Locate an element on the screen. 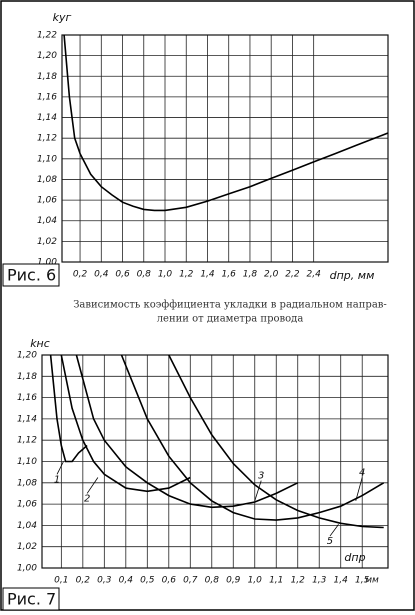 The height and width of the screenshot is (615, 415). figure-label: Рис. 7 is located at coordinates (31, 599).